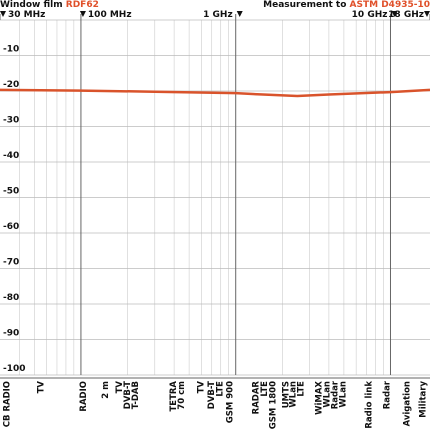 The width and height of the screenshot is (430, 429). Describe the element at coordinates (49, 5) in the screenshot. I see `chart-title: Window film RDF62` at that location.